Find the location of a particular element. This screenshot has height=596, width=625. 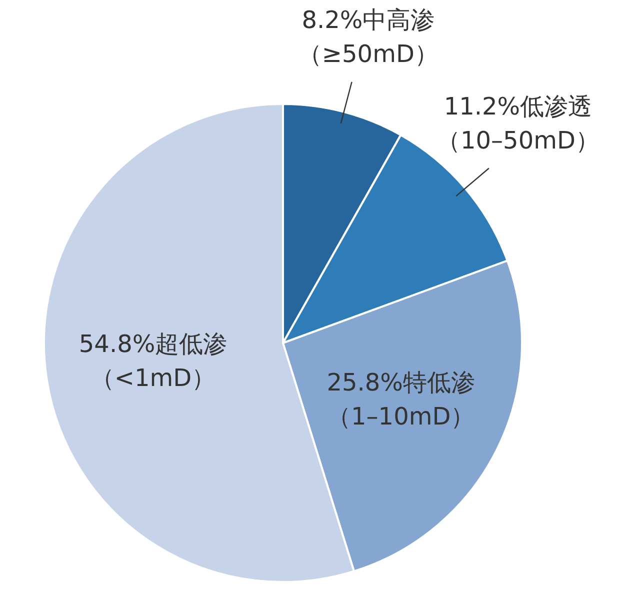

slice-label: 54.8%超低渗（<1mD） is located at coordinates (153, 361).